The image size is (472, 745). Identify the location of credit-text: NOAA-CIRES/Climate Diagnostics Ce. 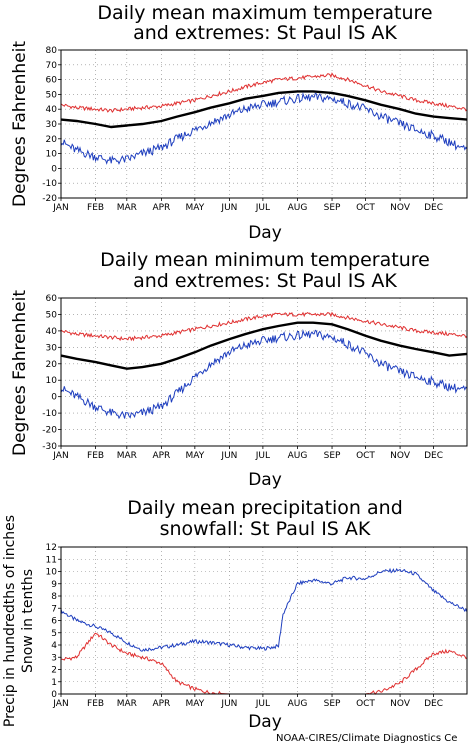
(366, 738).